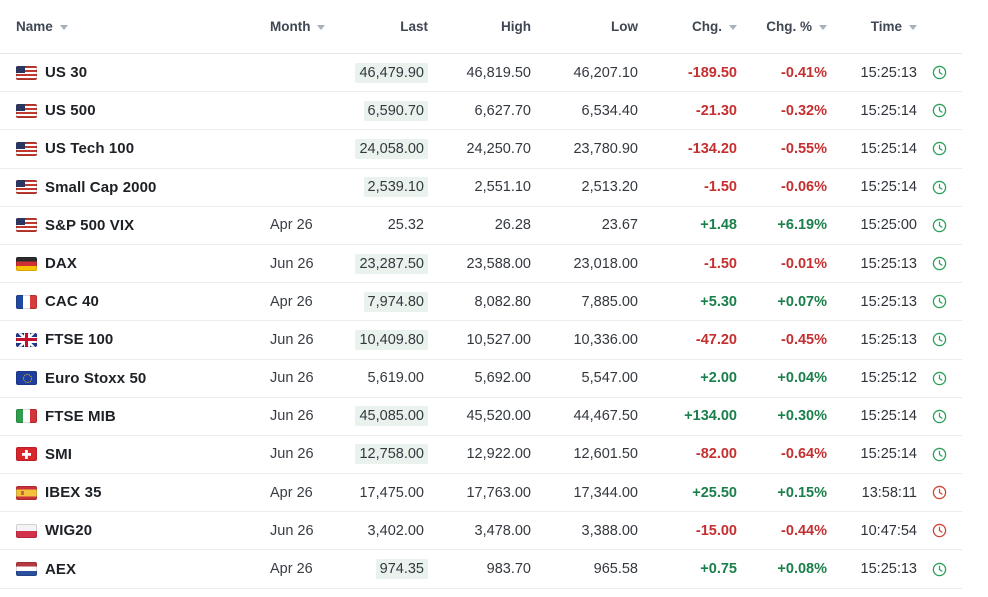  Describe the element at coordinates (374, 110) in the screenshot. I see `last-cell: 6,590.70` at that location.